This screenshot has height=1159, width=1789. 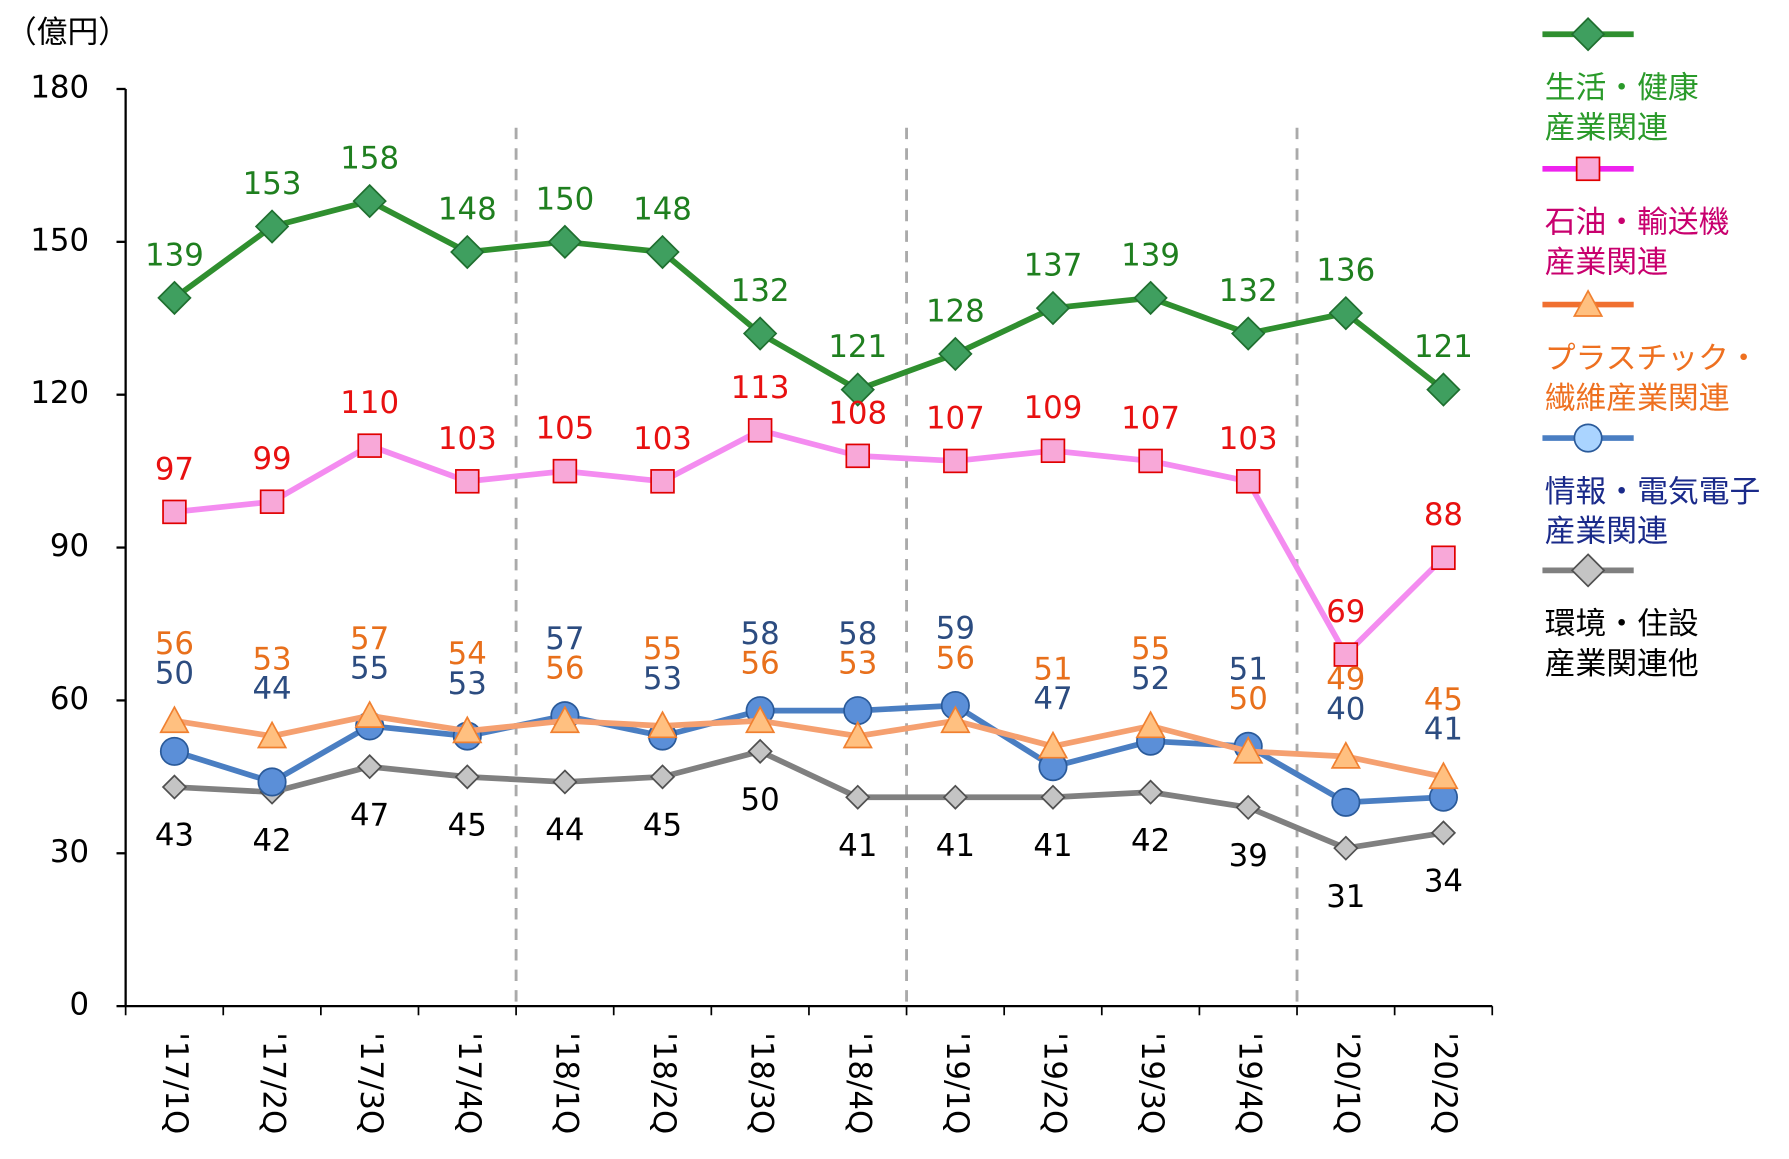 I want to click on x-tick-label: '19/1Q, so click(x=957, y=1083).